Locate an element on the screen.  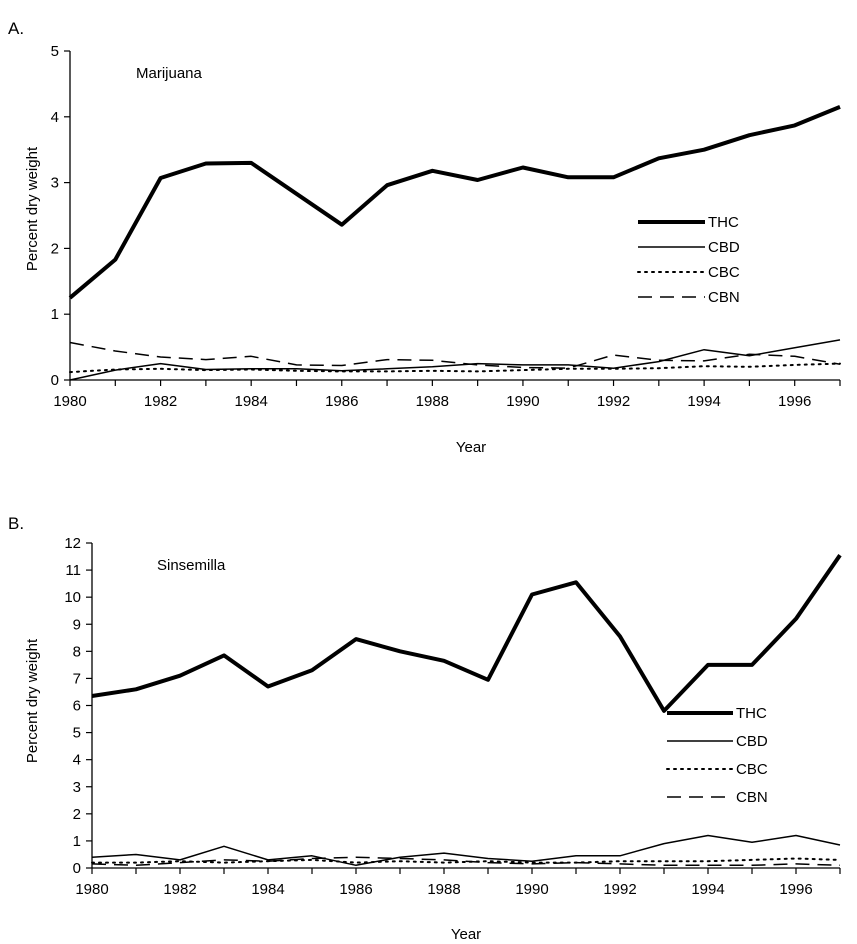
panel-b-y-tick-label: 0 is located at coordinates (77, 868).